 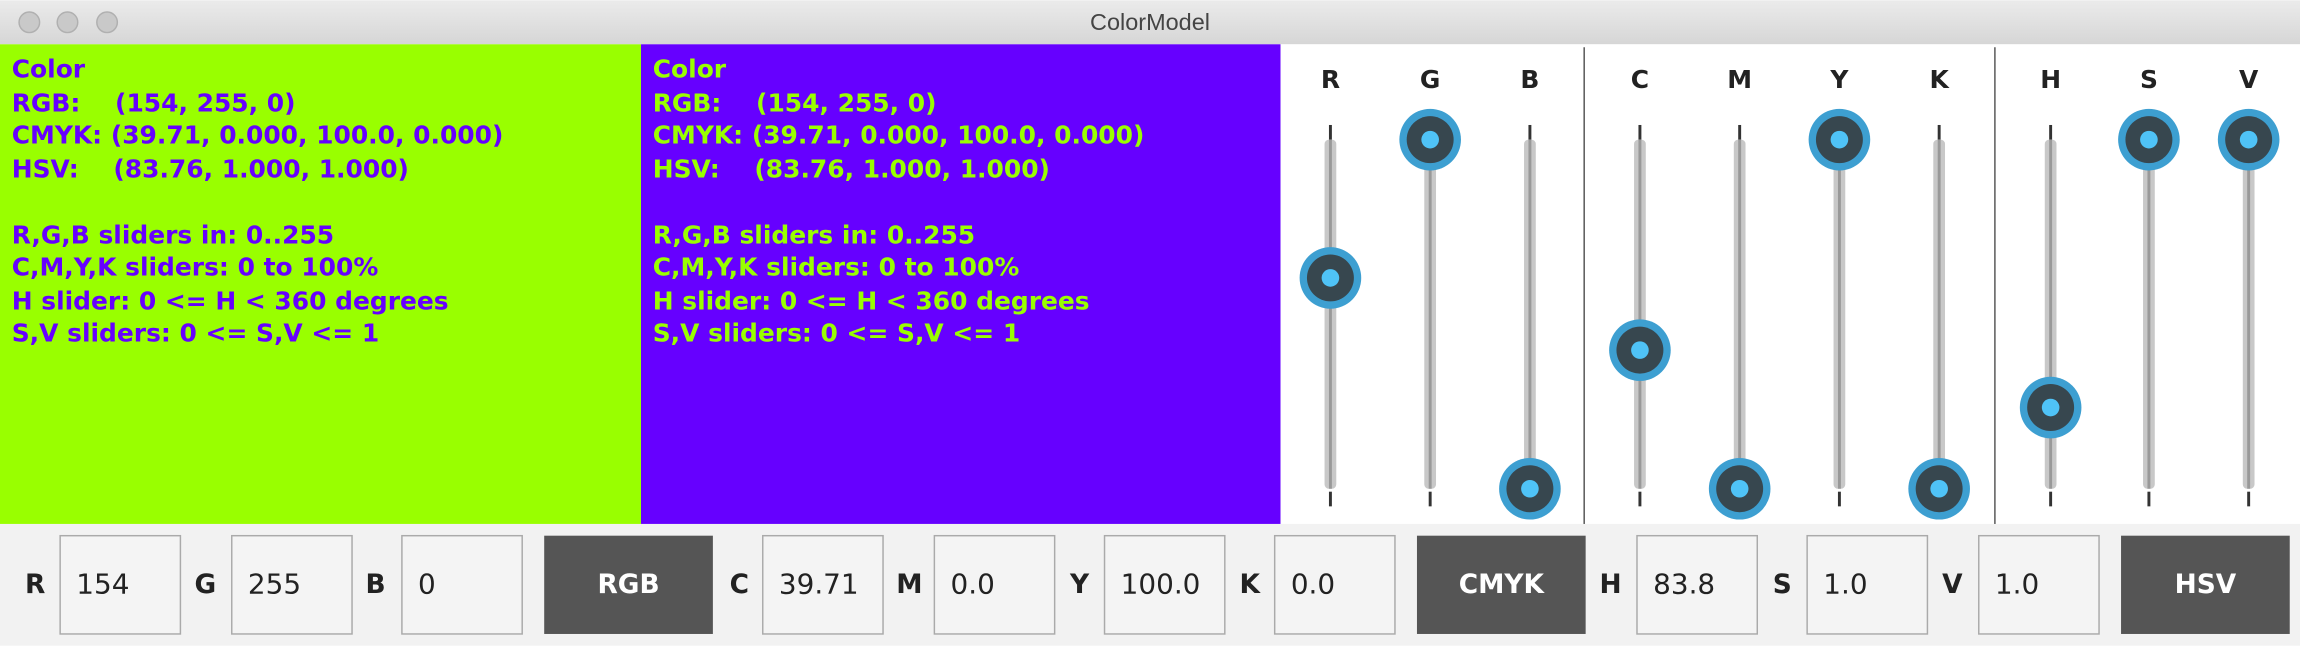 What do you see at coordinates (1739, 79) in the screenshot?
I see `slider-label: M` at bounding box center [1739, 79].